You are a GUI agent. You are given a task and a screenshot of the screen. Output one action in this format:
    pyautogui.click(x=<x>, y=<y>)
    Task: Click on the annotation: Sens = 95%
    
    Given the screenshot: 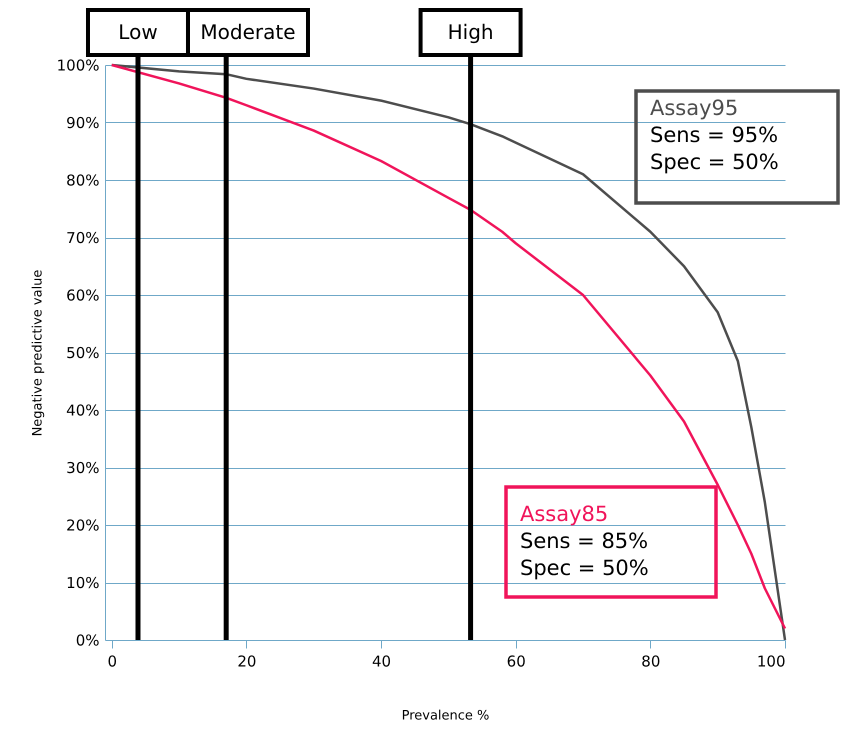 What is the action you would take?
    pyautogui.click(x=714, y=135)
    